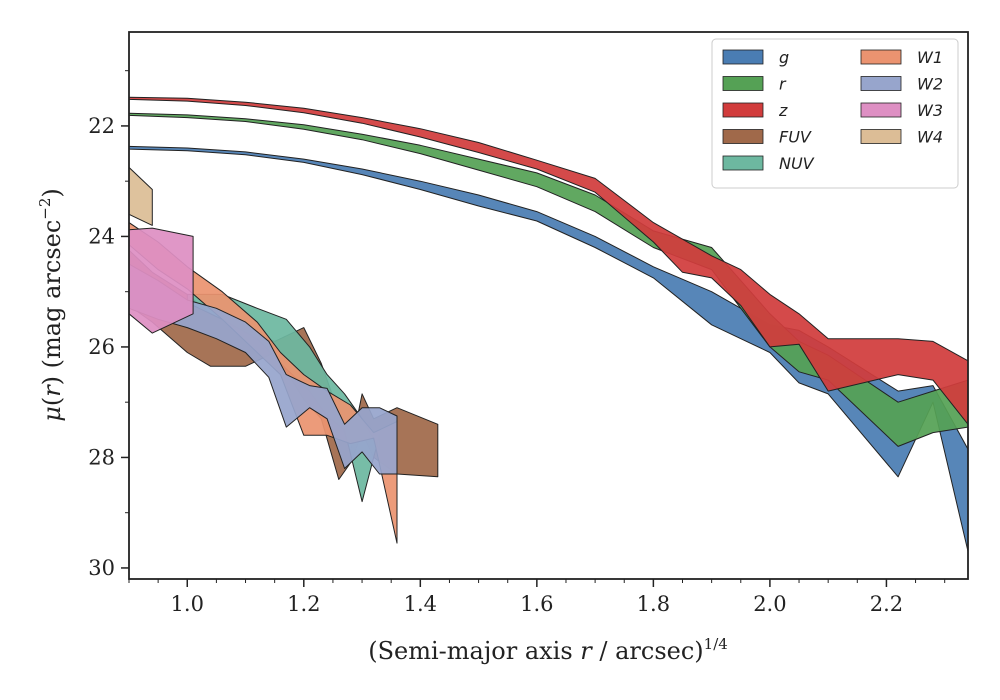  Describe the element at coordinates (108, 325) in the screenshot. I see `y-axis: 22 24 26 28 30` at that location.